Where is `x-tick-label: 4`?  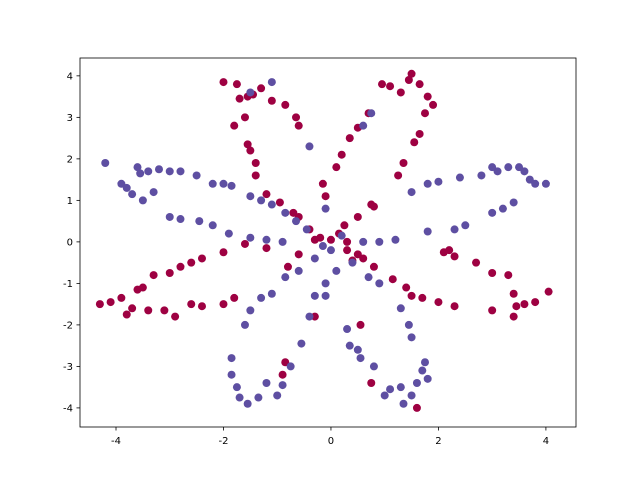 x-tick-label: 4 is located at coordinates (546, 441).